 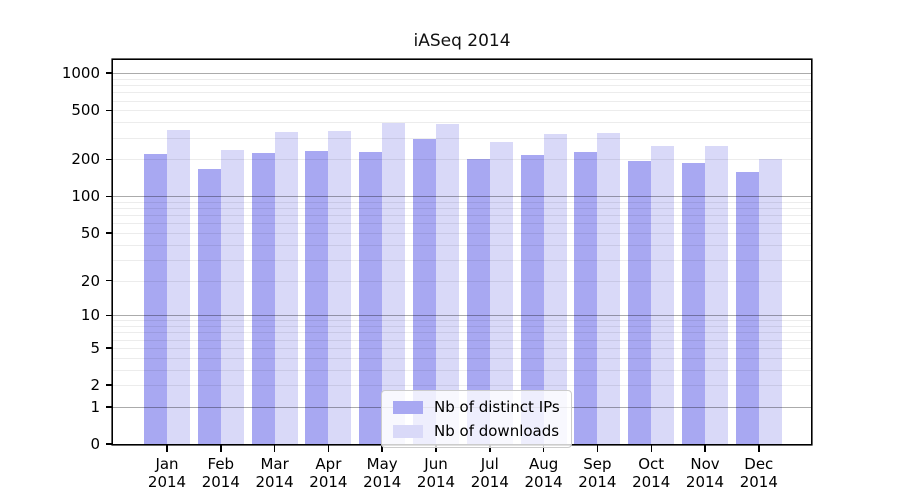 What do you see at coordinates (436, 473) in the screenshot?
I see `x-tick-label-jun-2014: Jun 2014` at bounding box center [436, 473].